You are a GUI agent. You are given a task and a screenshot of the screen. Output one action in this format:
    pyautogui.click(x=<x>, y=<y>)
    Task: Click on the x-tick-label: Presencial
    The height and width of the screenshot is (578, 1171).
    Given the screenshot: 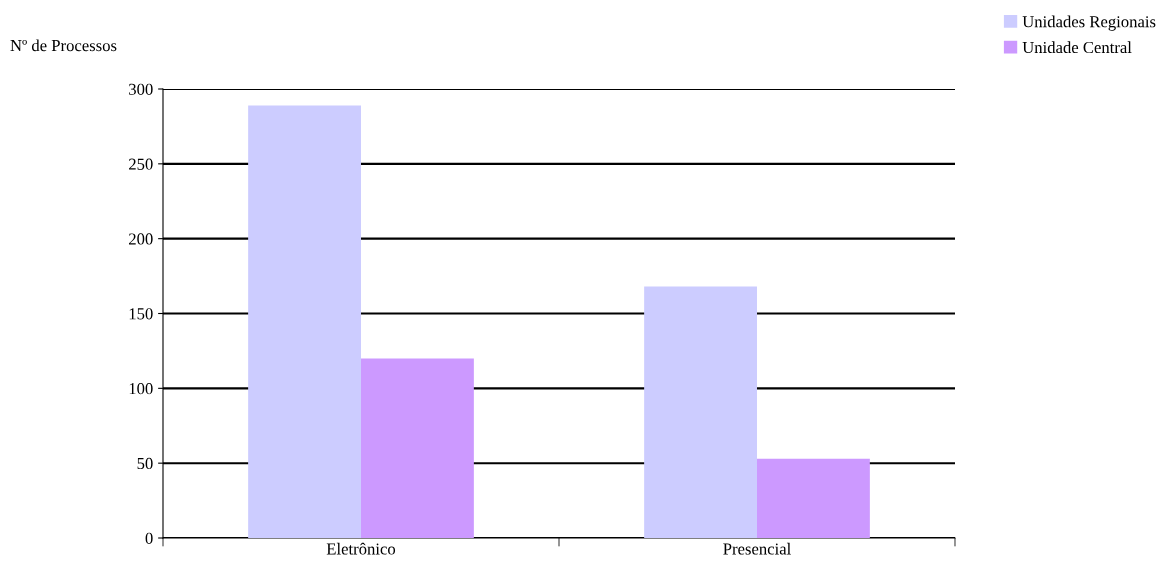 What is the action you would take?
    pyautogui.click(x=757, y=548)
    